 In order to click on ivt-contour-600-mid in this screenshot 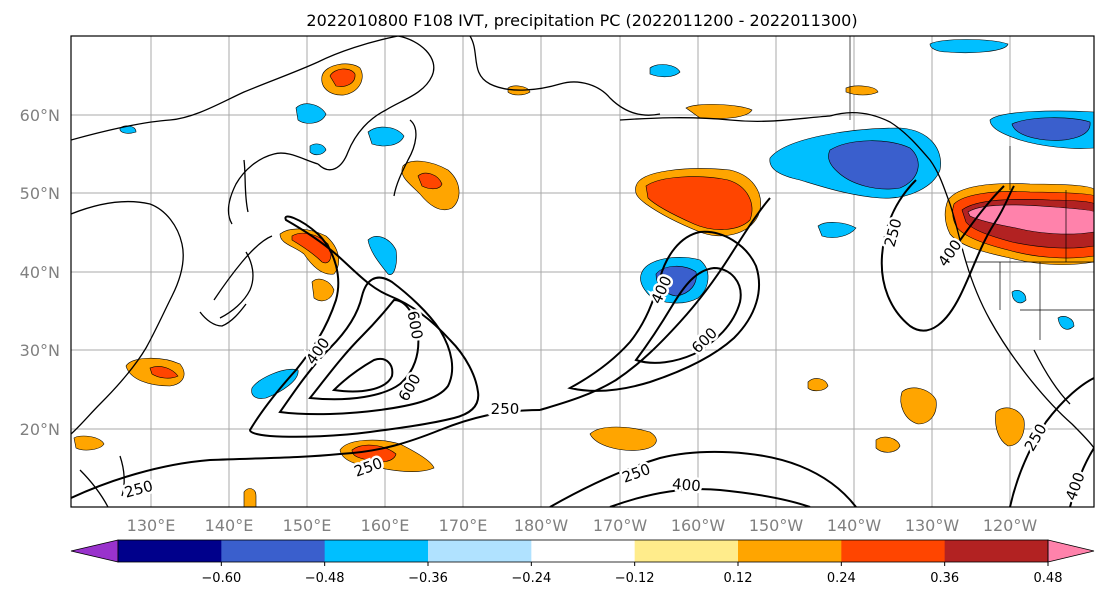, I will do `click(688, 315)`.